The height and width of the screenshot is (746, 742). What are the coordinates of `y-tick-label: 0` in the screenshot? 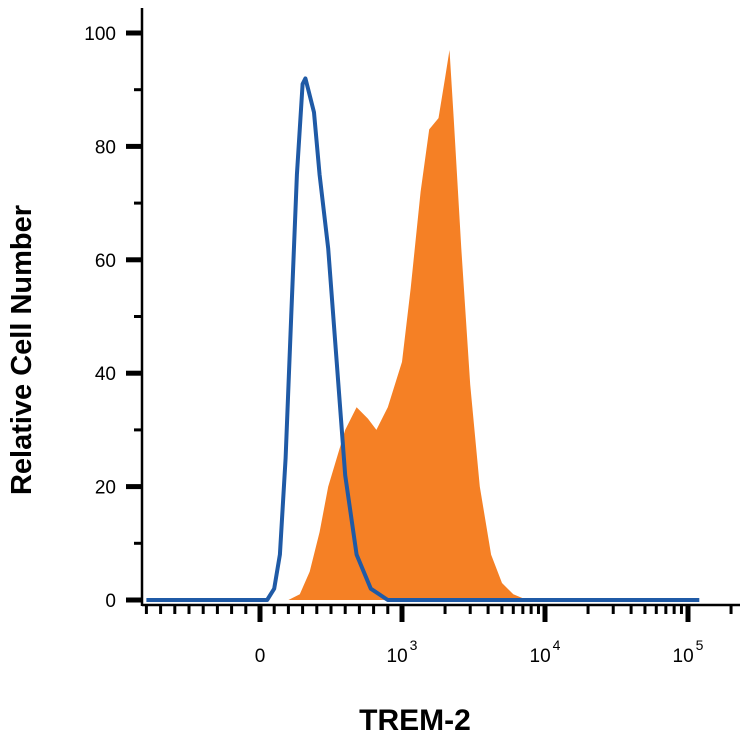 It's located at (110, 601).